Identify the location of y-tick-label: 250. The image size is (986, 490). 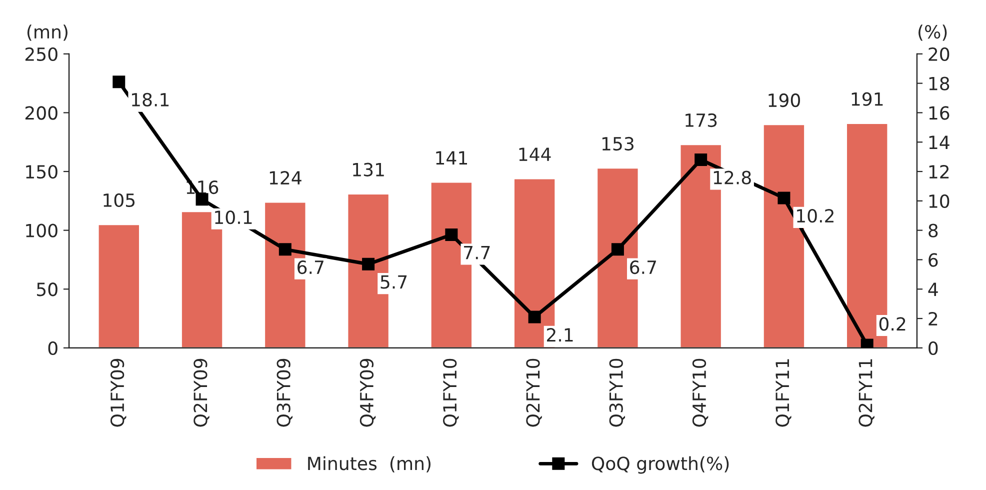
(41, 54).